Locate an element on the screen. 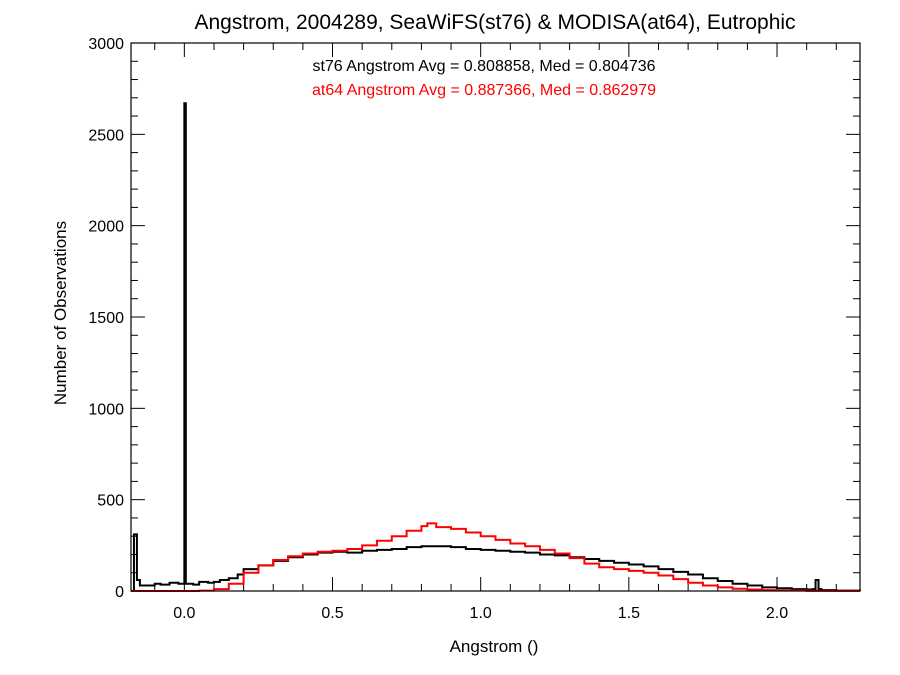 This screenshot has height=675, width=900. x-tick-label: 1.0 is located at coordinates (481, 613).